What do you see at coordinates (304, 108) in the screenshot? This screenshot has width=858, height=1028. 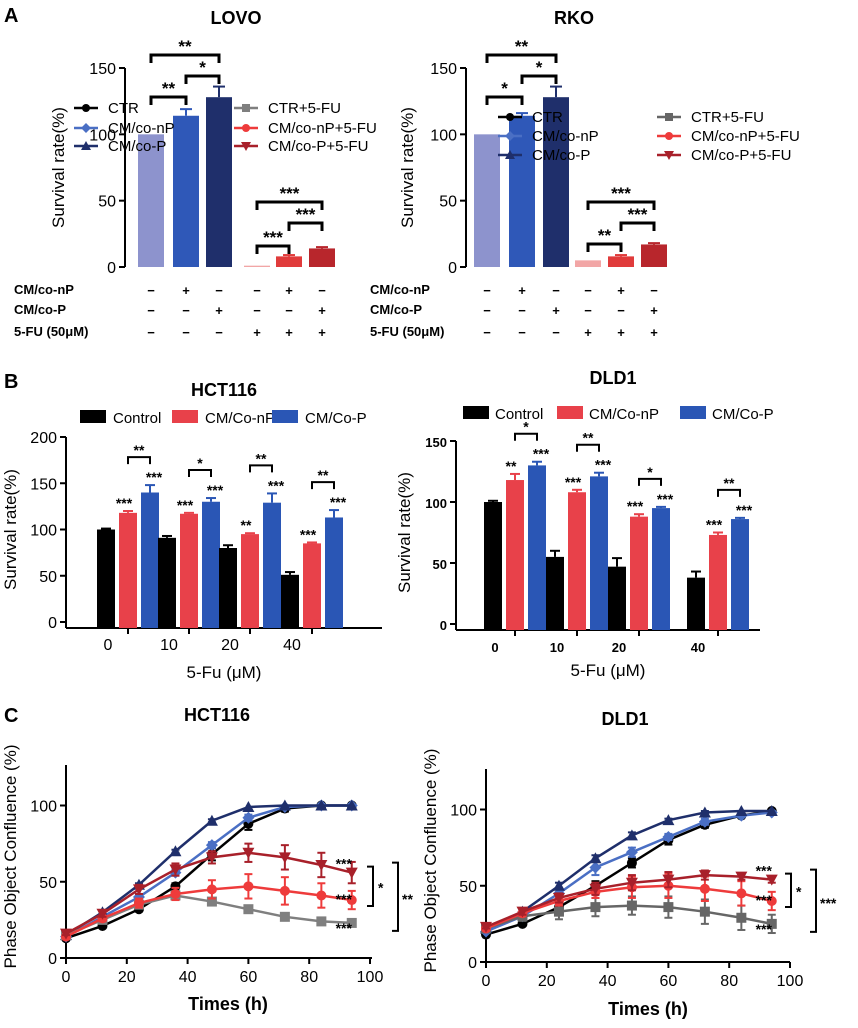 I see `legend-label: CTR+5-FU` at bounding box center [304, 108].